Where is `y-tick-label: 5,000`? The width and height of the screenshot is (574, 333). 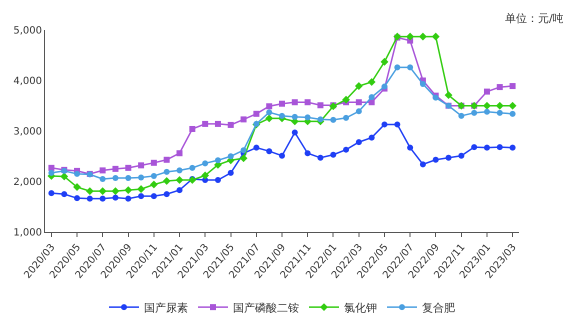 y-tick-label: 5,000 is located at coordinates (27, 31).